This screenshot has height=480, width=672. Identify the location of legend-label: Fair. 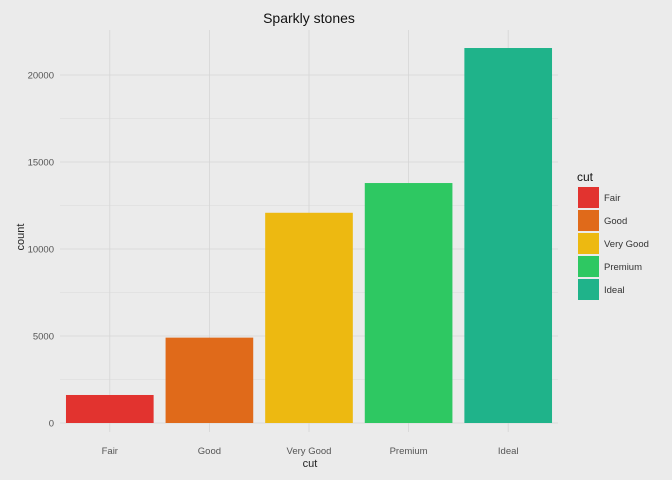
(612, 198).